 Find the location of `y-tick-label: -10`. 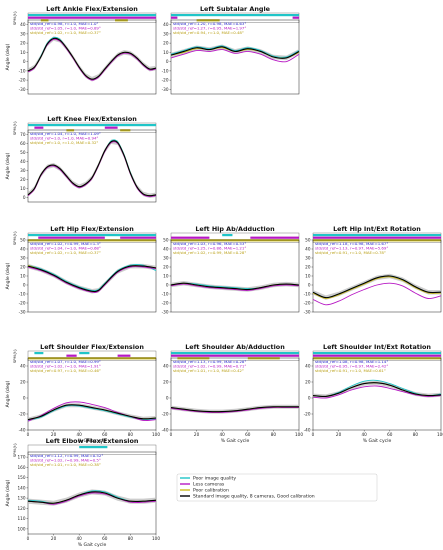

y-tick-label: -10 is located at coordinates (165, 294).